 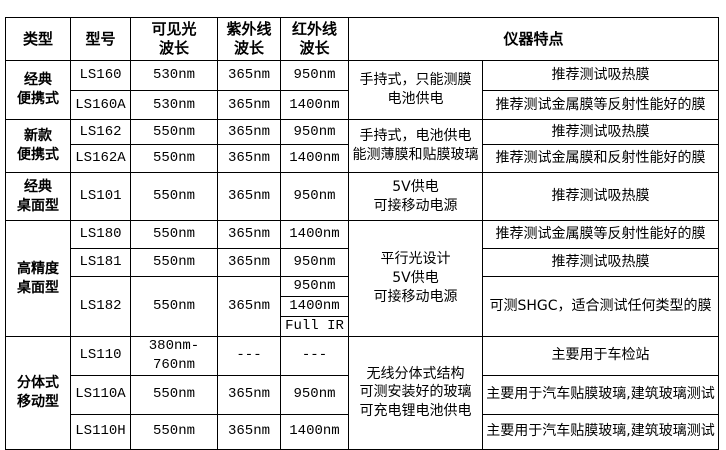 I want to click on cell-type: 高精度 桌面型, so click(x=38, y=278).